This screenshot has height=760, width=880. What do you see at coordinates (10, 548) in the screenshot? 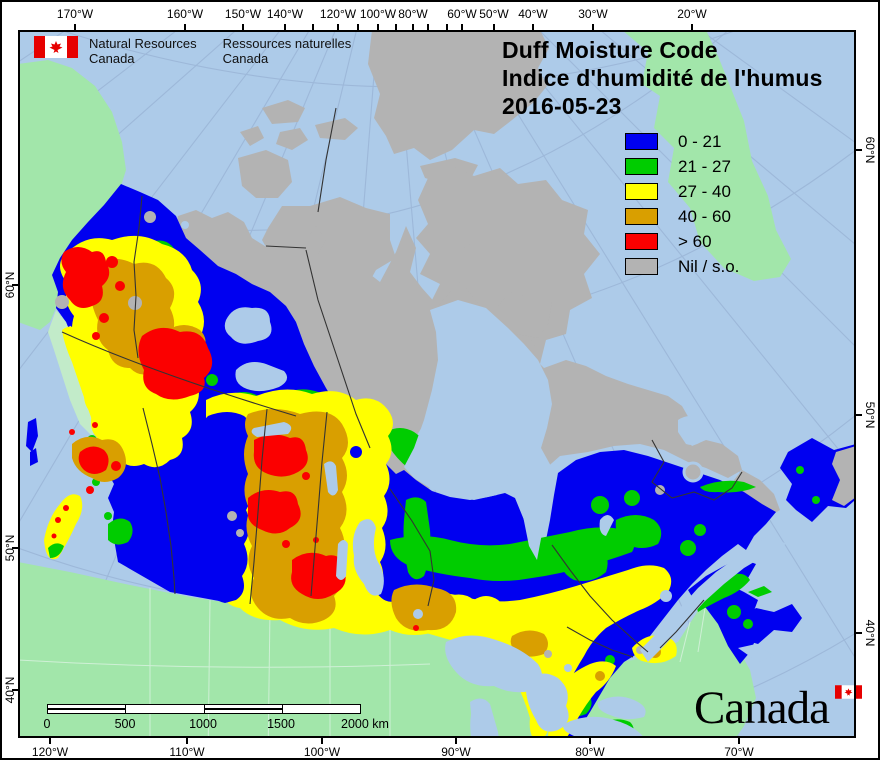
I see `axis-label-left: 50°N` at bounding box center [10, 548].